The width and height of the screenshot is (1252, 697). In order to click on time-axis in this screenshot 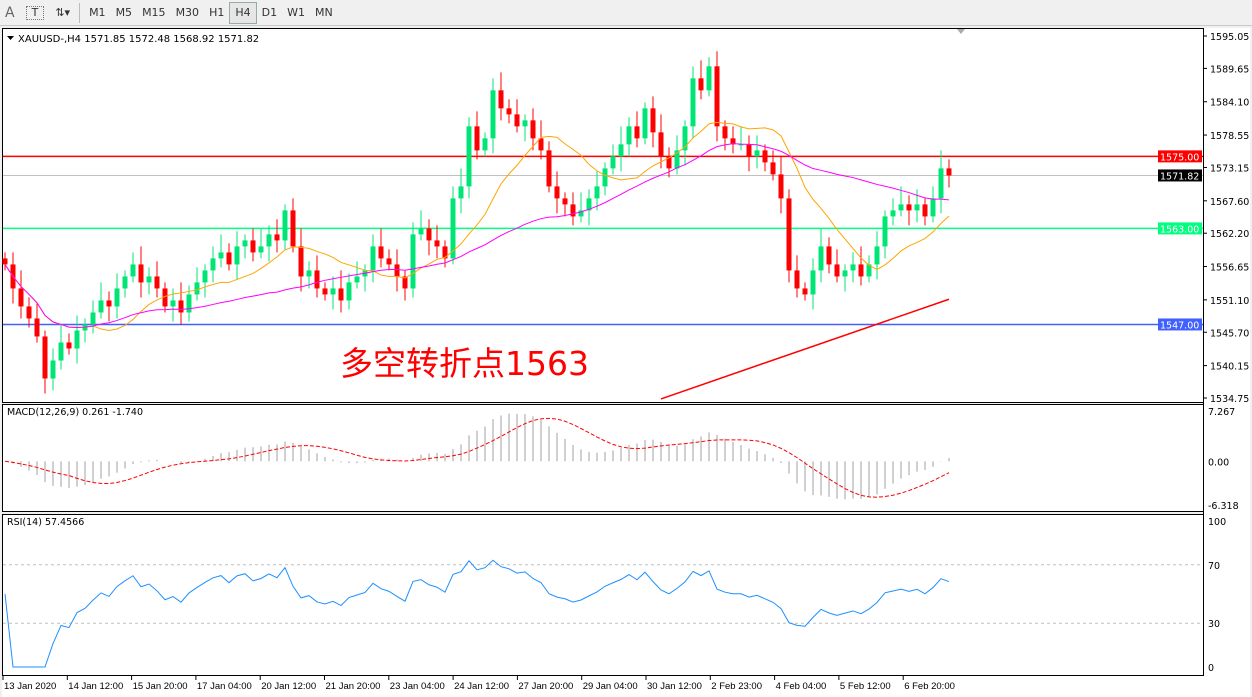, I will do `click(626, 686)`.